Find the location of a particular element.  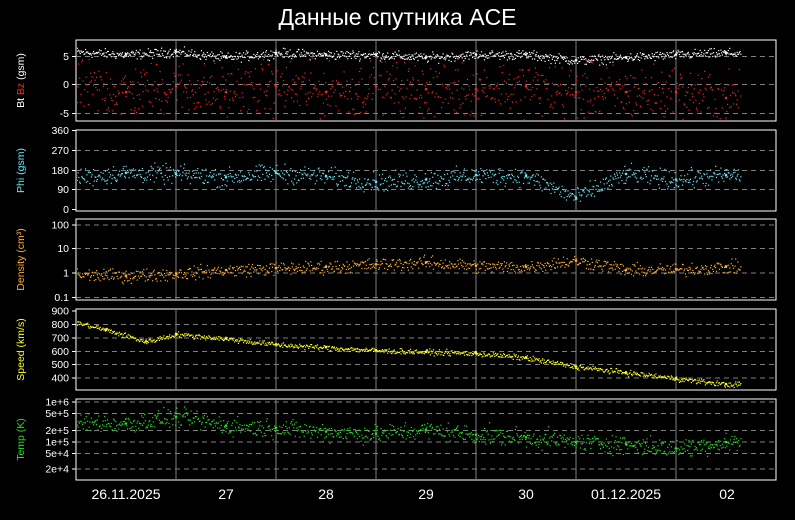

y-axis-label: Temp (K) is located at coordinates (21, 439).